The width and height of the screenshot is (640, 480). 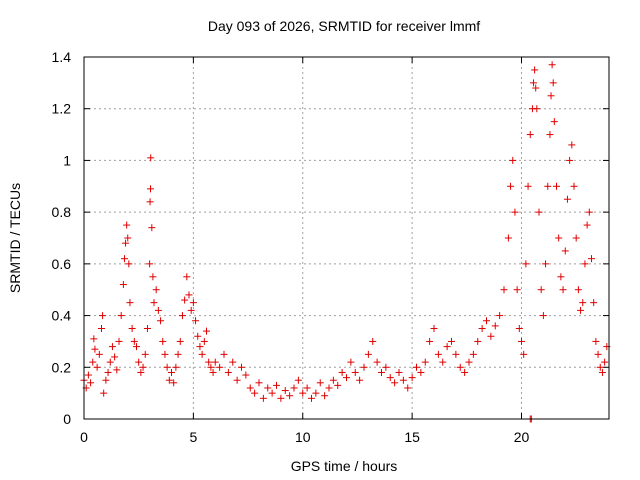 What do you see at coordinates (62, 264) in the screenshot?
I see `y-tick-label: 0.6` at bounding box center [62, 264].